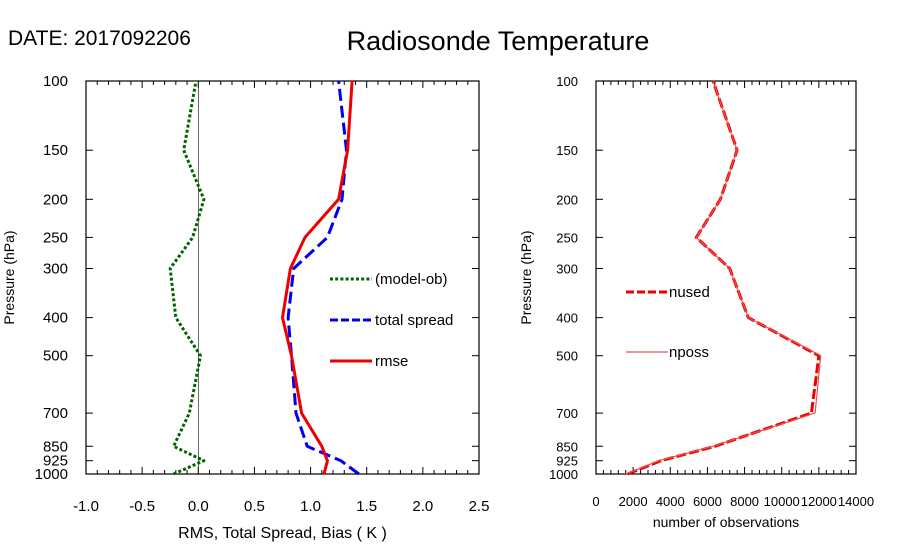 Image resolution: width=900 pixels, height=560 pixels. I want to click on x-tick-label: 2.5, so click(479, 506).